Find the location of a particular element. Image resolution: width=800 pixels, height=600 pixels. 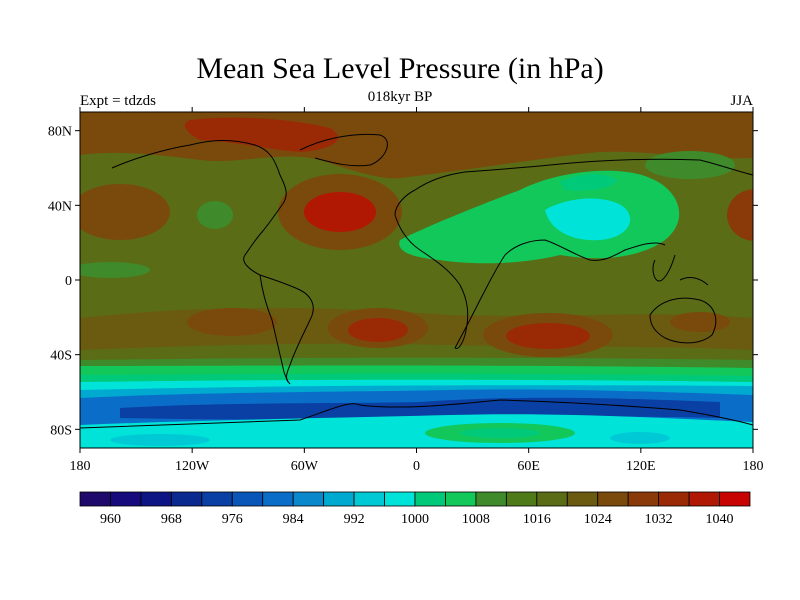

x-tick-label: 60W is located at coordinates (305, 466).